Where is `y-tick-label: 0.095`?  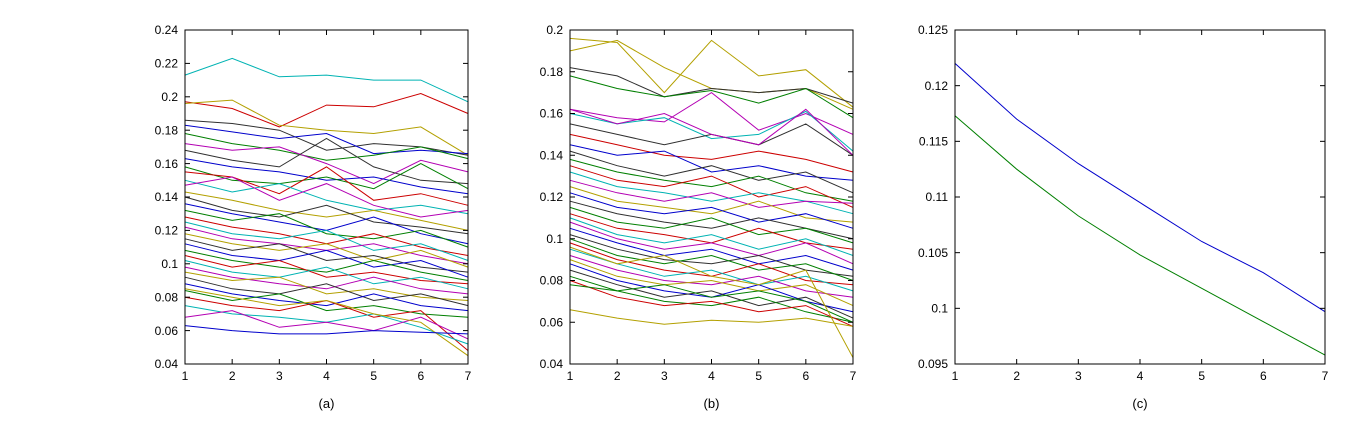
y-tick-label: 0.095 is located at coordinates (933, 364).